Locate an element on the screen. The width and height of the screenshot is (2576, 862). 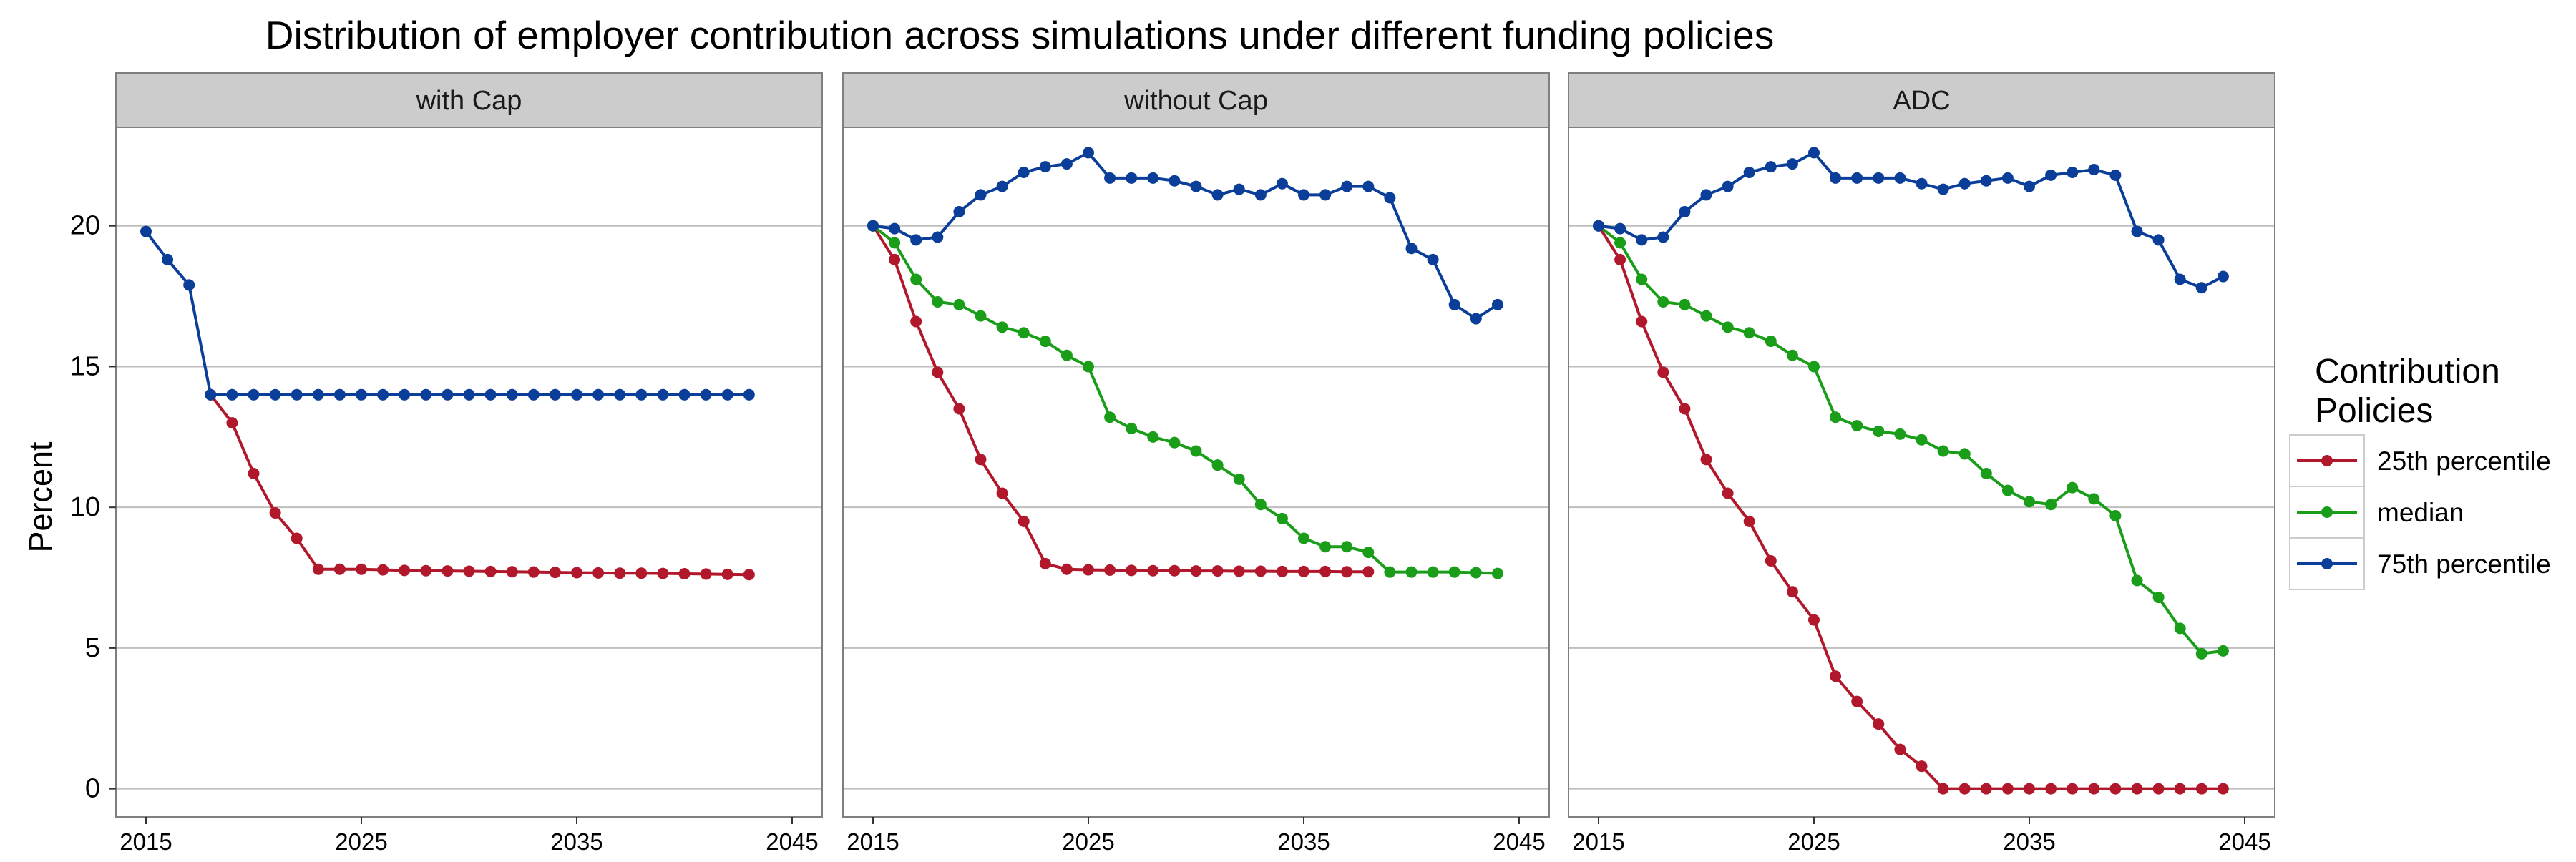
x-tick-label: 2045 is located at coordinates (1519, 841).